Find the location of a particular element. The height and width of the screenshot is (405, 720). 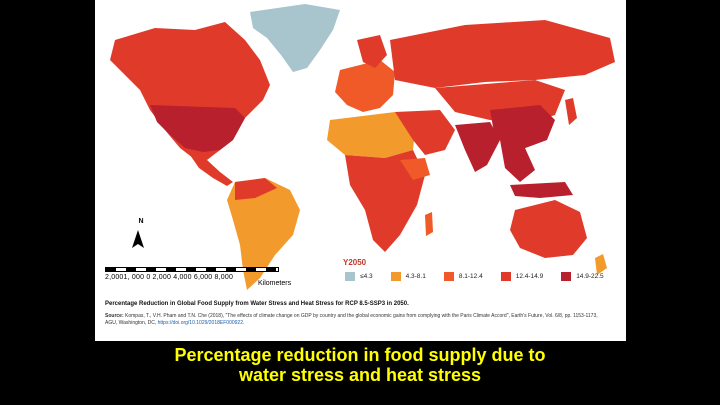

region-indonesia is located at coordinates (541, 190).